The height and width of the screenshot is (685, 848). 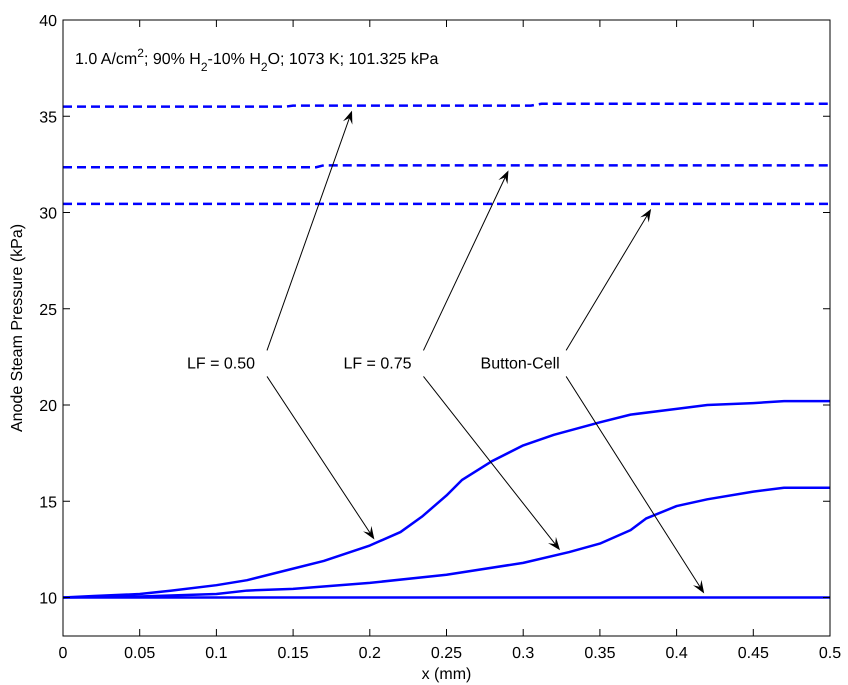 What do you see at coordinates (48, 406) in the screenshot?
I see `y-tick-label: 20` at bounding box center [48, 406].